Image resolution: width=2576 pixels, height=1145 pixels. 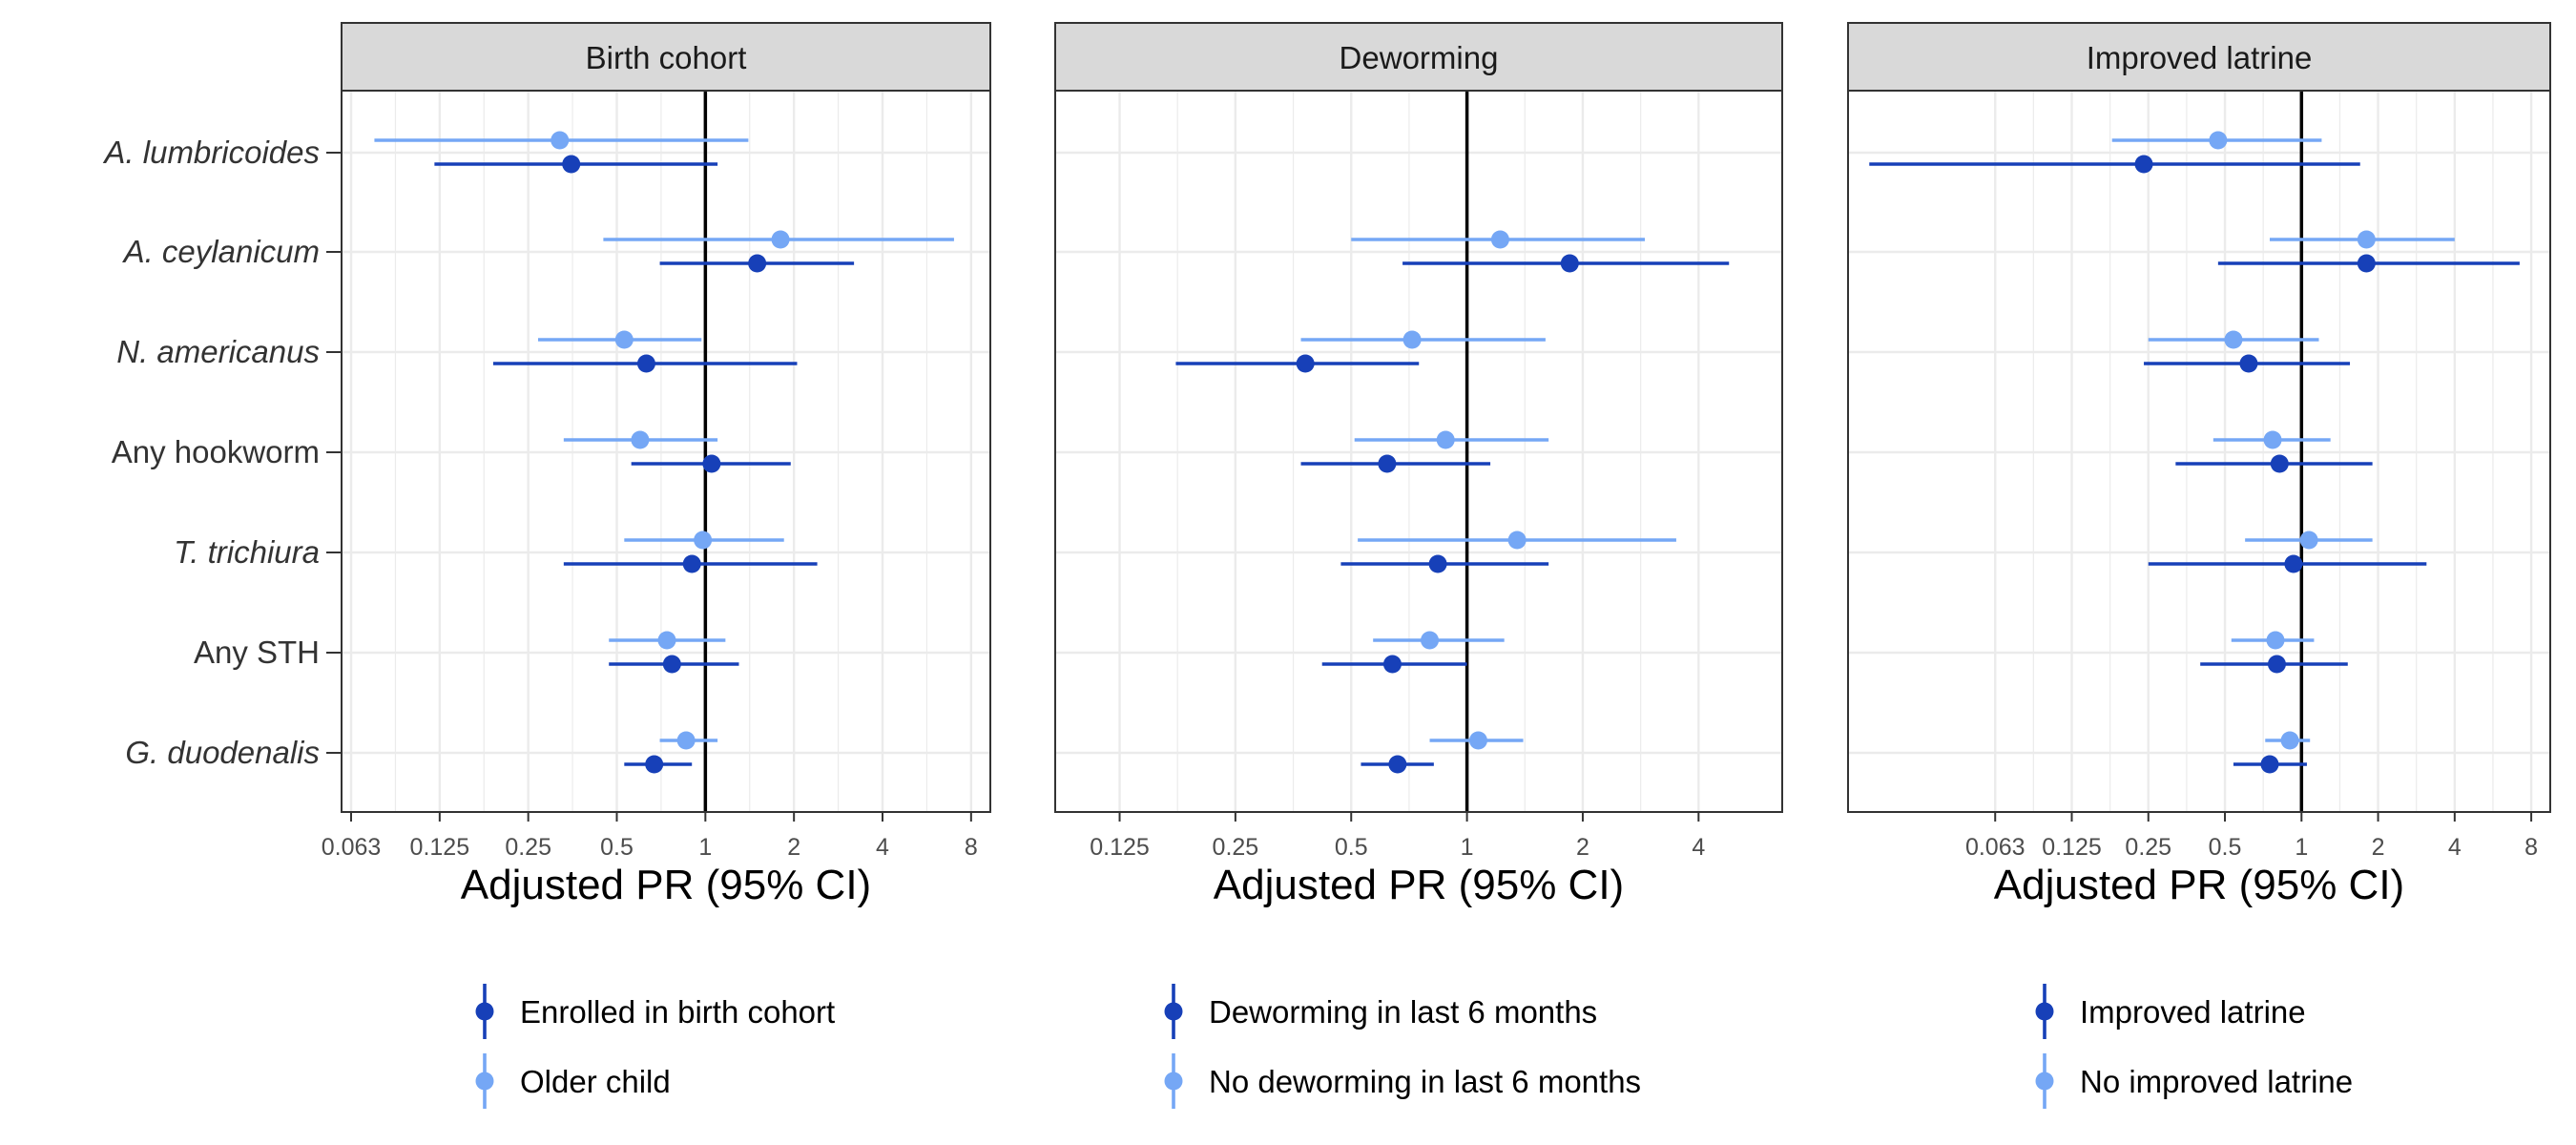 I want to click on point-improved-latrine-improved-latrine-g-duodenalis, so click(x=2269, y=764).